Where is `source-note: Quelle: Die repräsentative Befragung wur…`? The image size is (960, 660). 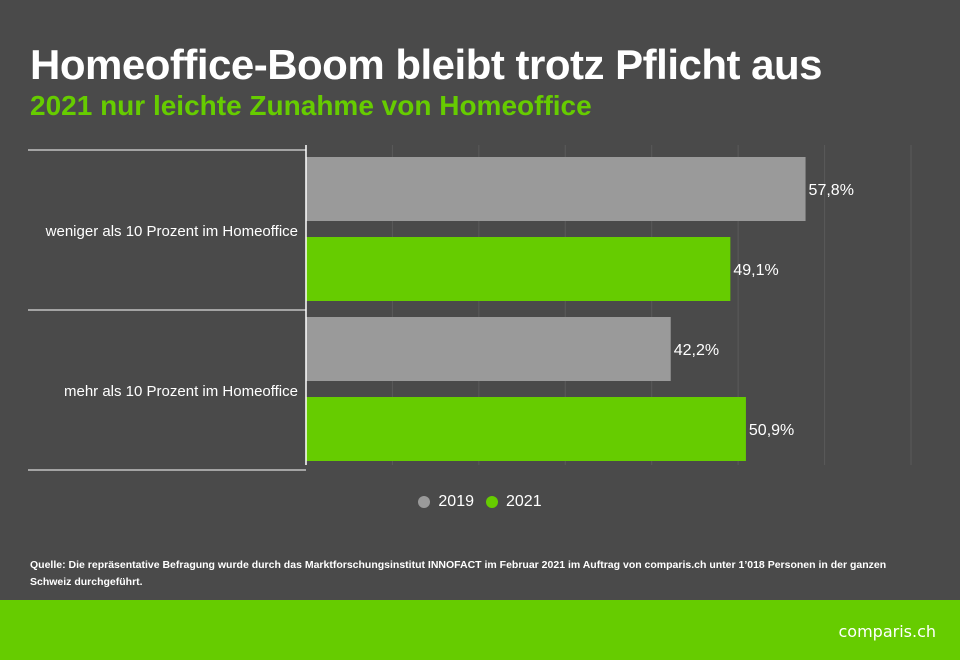 source-note: Quelle: Die repräsentative Befragung wur… is located at coordinates (458, 573).